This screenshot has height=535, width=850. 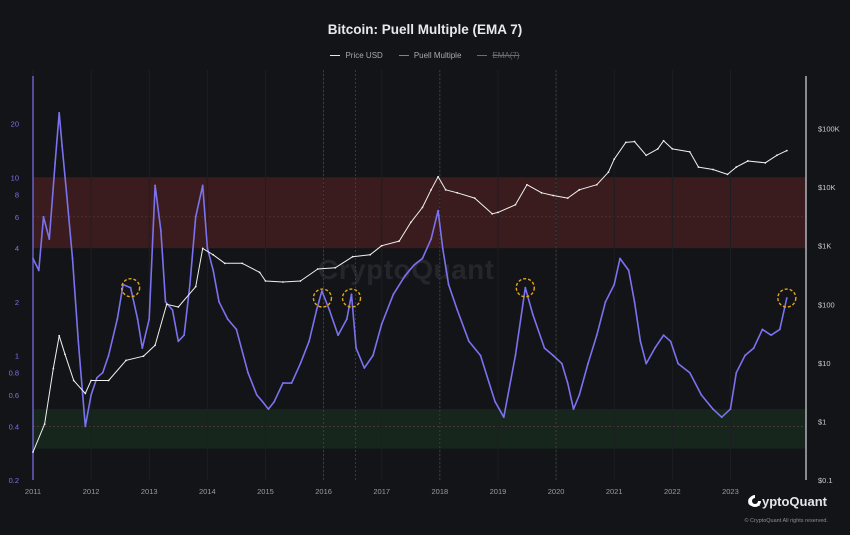 I want to click on brand-logo: CryptoQuant, so click(x=787, y=501).